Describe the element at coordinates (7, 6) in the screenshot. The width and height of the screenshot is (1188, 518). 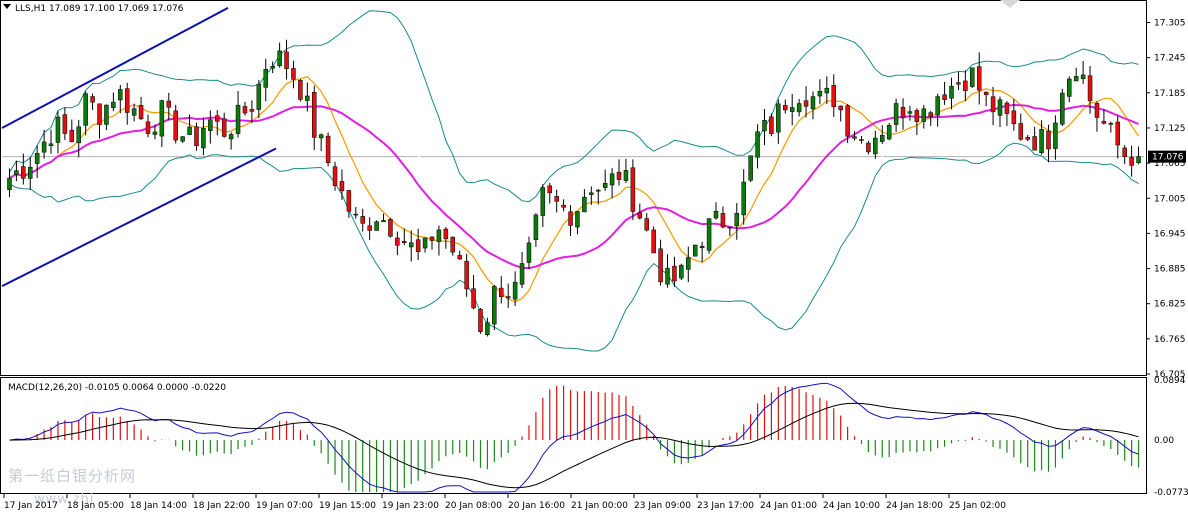
I see `menu-arrow-icon` at that location.